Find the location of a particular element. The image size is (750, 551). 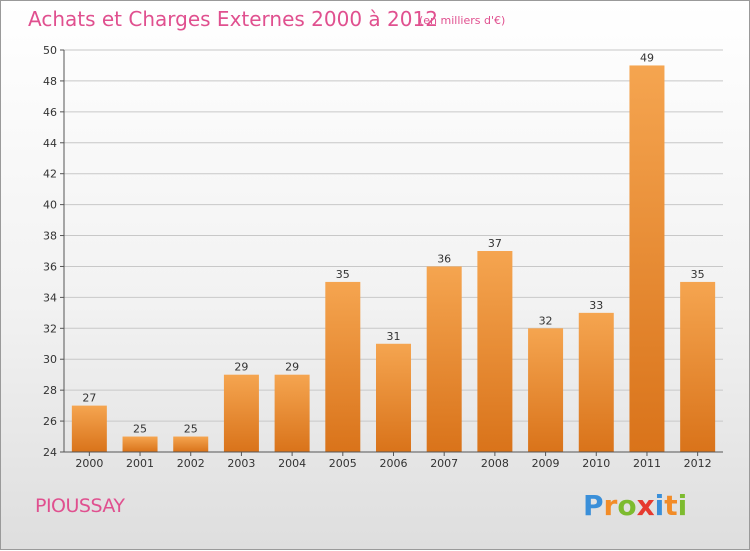

y-tick-label: 40 is located at coordinates (50, 205).